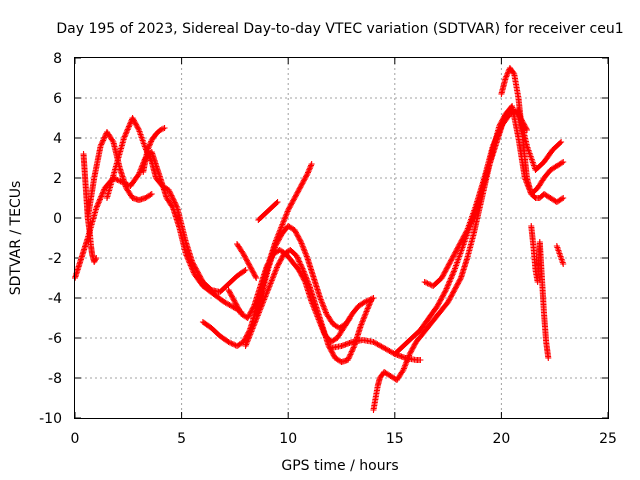  I want to click on series-sat-j, so click(247, 261).